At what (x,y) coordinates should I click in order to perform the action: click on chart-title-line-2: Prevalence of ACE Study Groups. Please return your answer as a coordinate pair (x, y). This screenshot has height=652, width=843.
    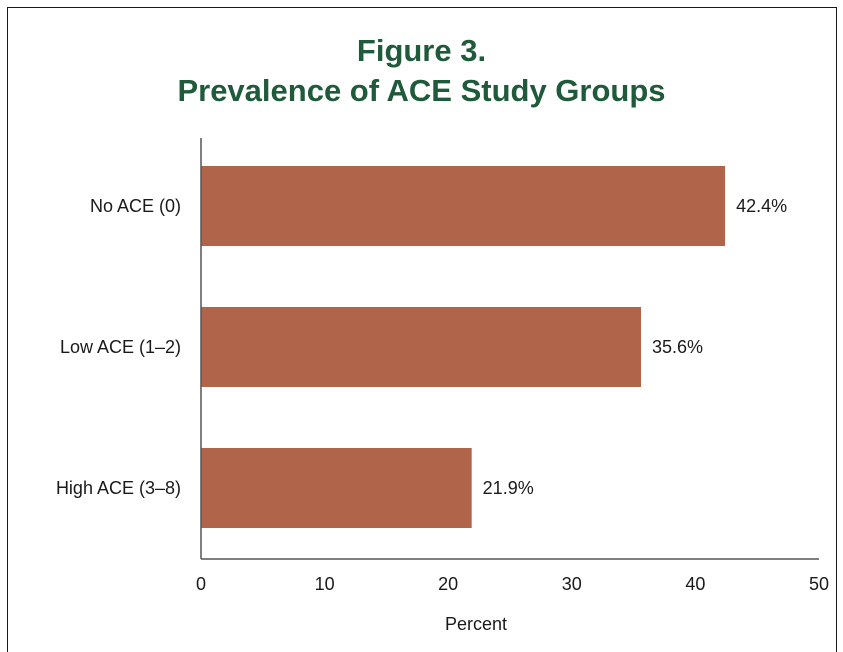
    Looking at the image, I should click on (421, 90).